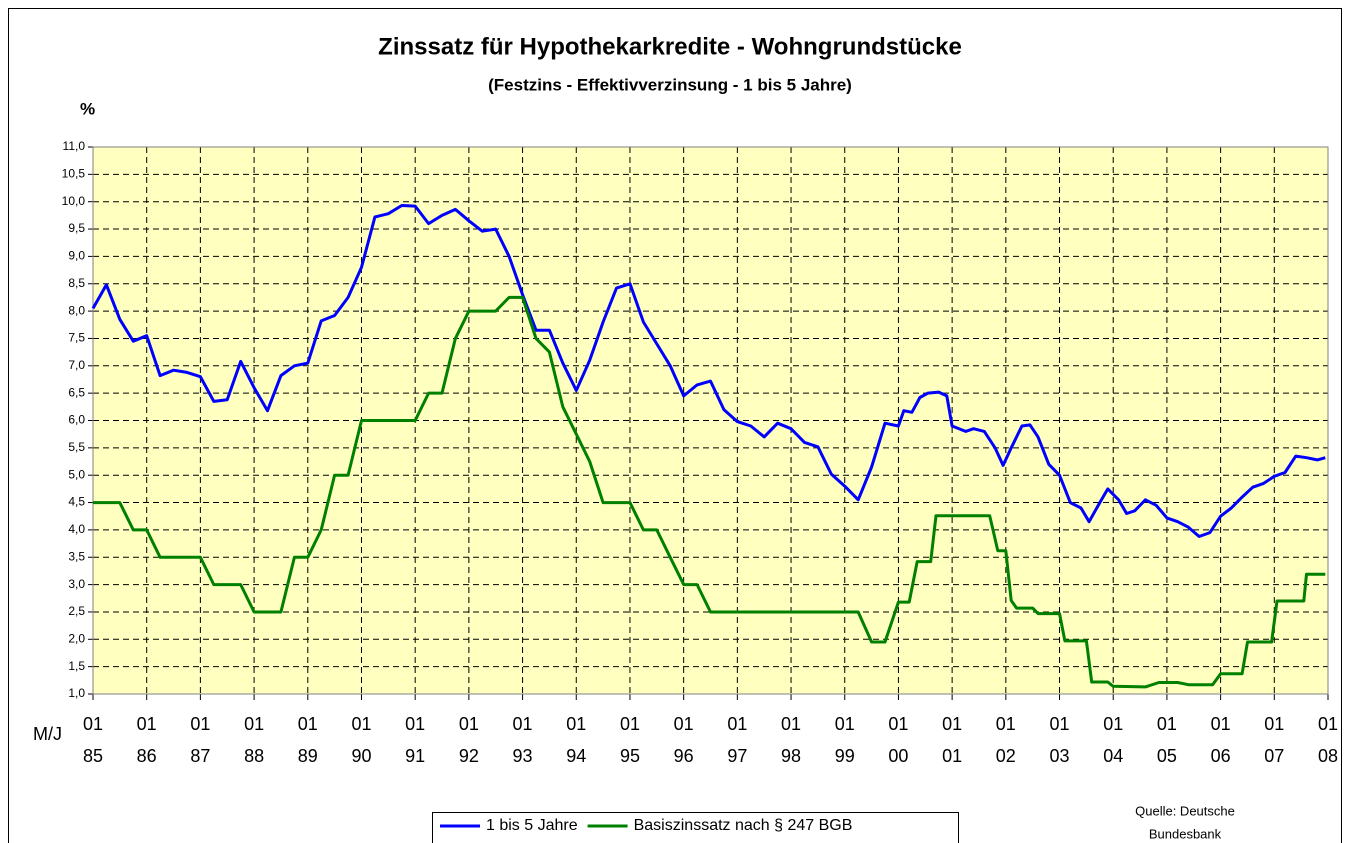 This screenshot has width=1350, height=843. What do you see at coordinates (76, 611) in the screenshot?
I see `y-tick-label: 2,5` at bounding box center [76, 611].